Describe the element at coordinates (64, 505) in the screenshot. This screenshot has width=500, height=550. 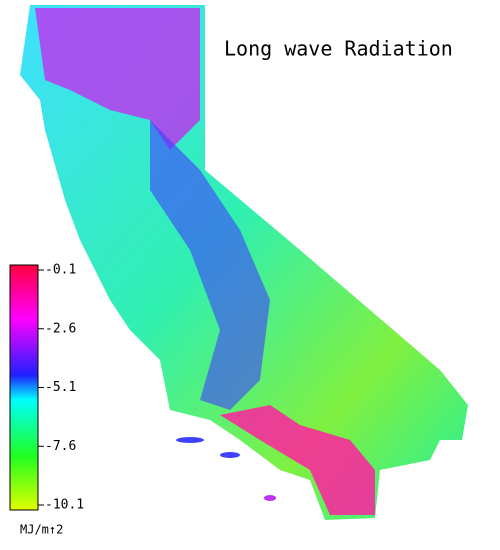
I see `scale-tick-label: -10.1` at that location.